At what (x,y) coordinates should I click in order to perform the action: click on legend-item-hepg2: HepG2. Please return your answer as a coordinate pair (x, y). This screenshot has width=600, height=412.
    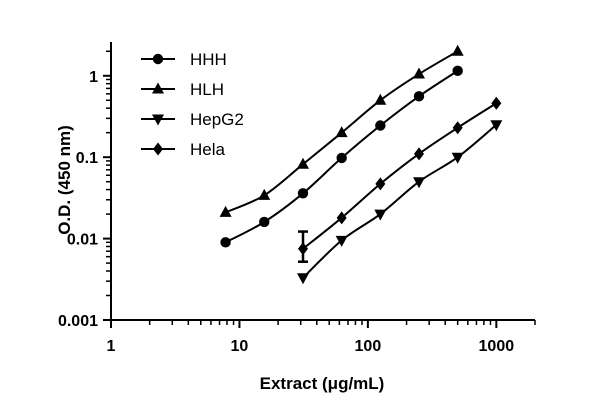
    Looking at the image, I should click on (192, 119).